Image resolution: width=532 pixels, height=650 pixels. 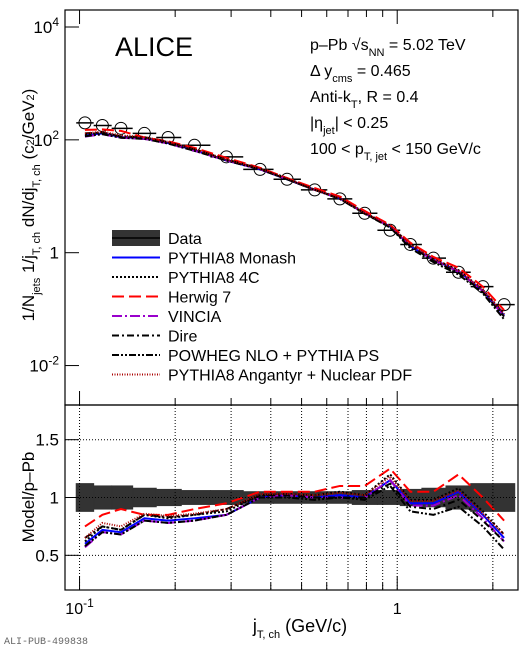 I want to click on annotation: Anti-kT, R = 0.4, so click(x=364, y=100).